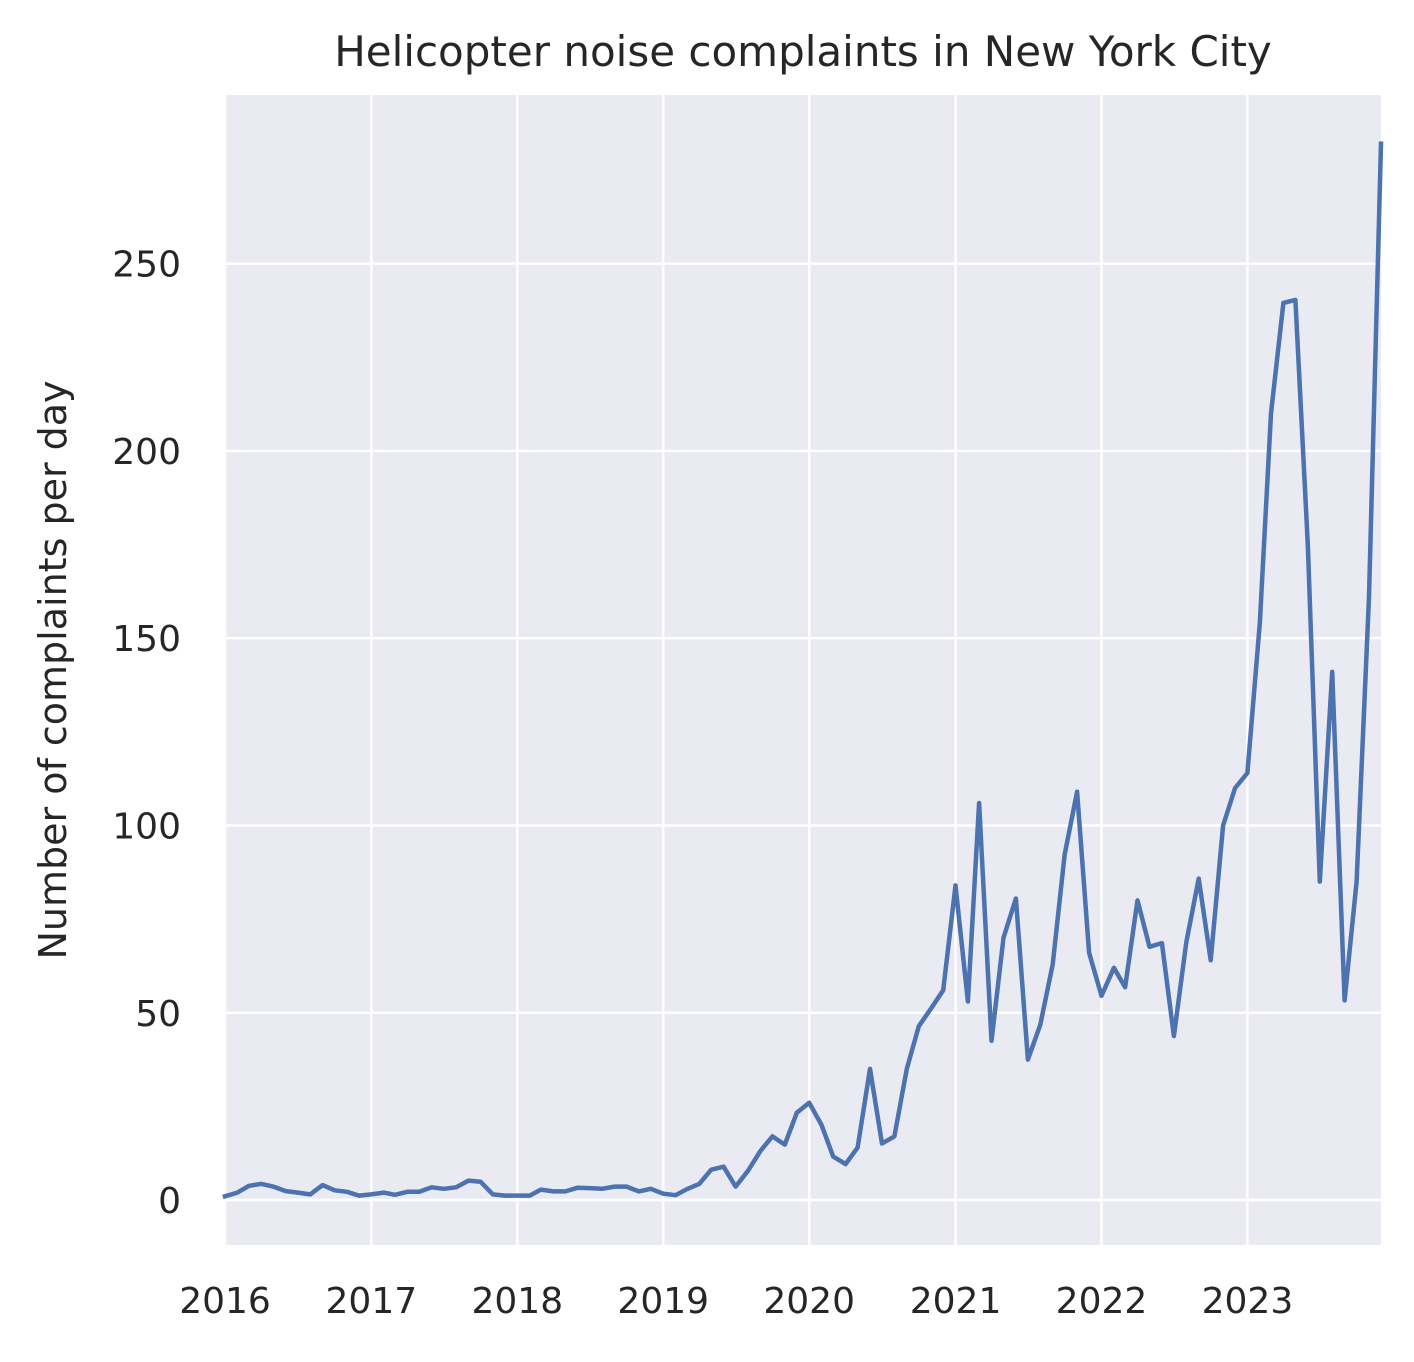  I want to click on y-axis-label: Number of complaints per day, so click(53, 669).